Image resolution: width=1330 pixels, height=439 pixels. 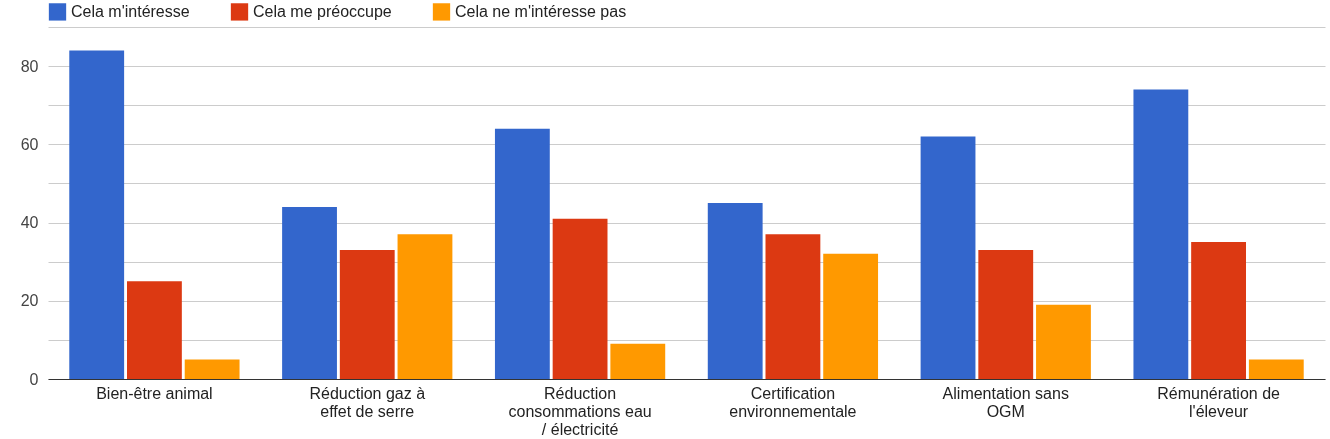 What do you see at coordinates (29, 301) in the screenshot?
I see `y-tick-label: 20` at bounding box center [29, 301].